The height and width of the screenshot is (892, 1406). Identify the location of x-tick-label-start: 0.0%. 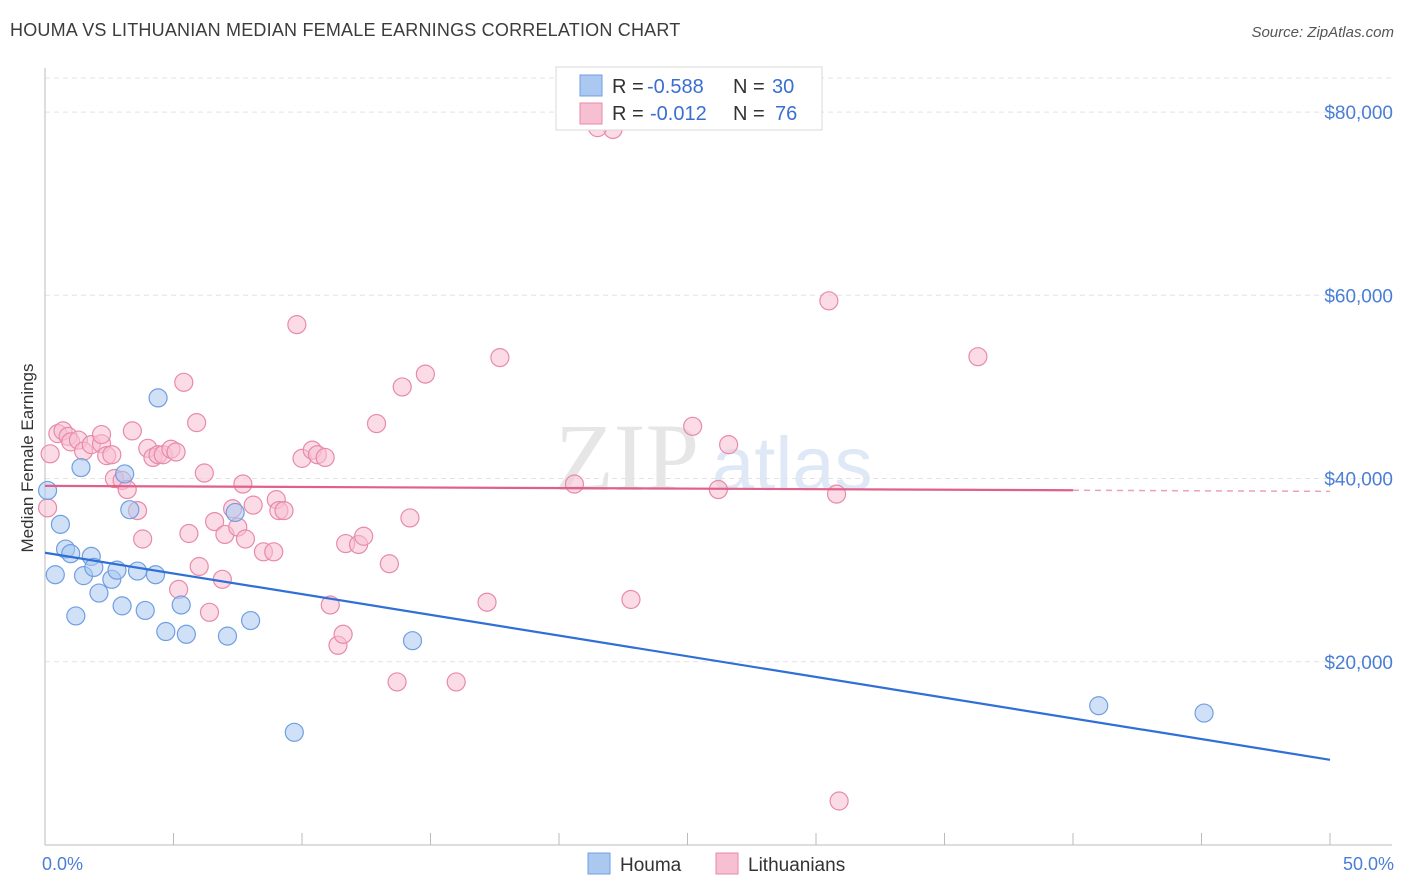
(62, 864).